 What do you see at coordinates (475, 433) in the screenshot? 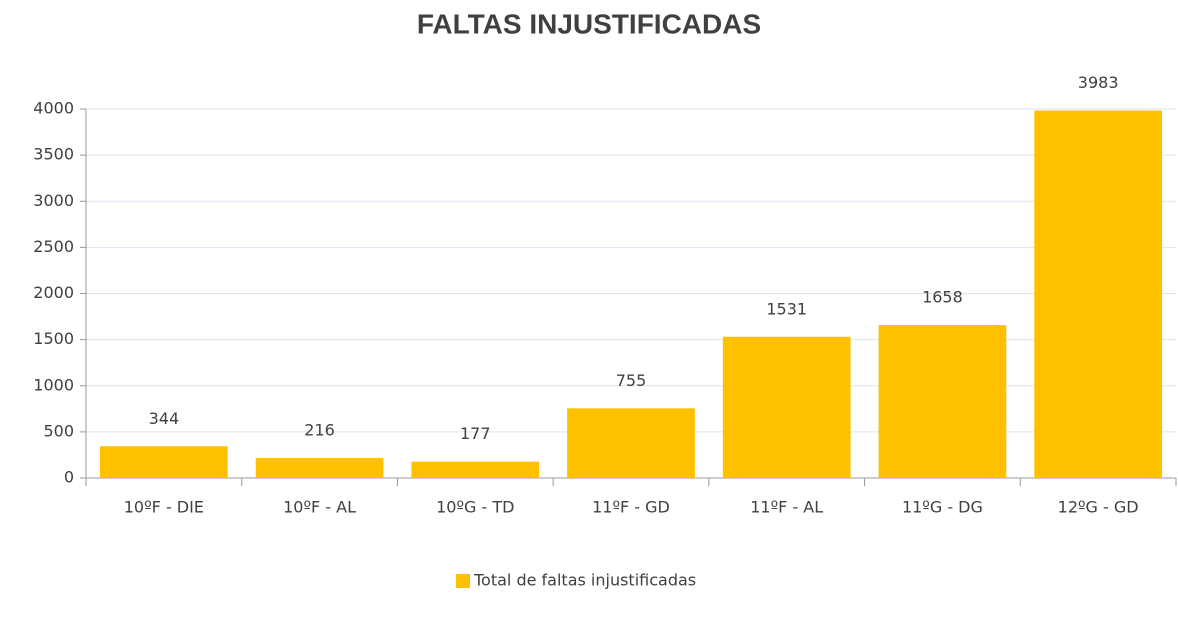
I see `data-label: 177` at bounding box center [475, 433].